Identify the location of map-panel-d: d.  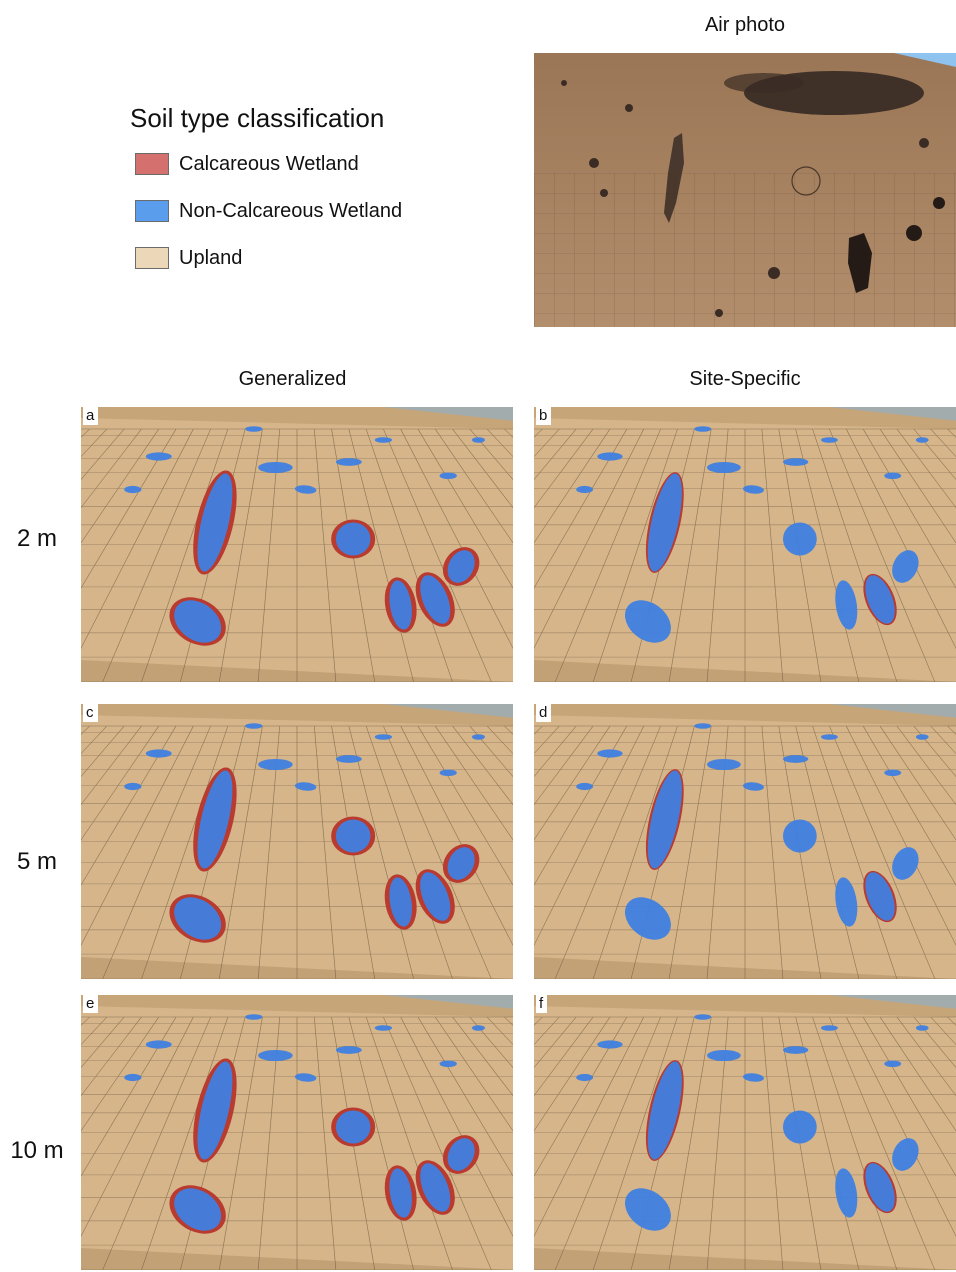
(745, 841).